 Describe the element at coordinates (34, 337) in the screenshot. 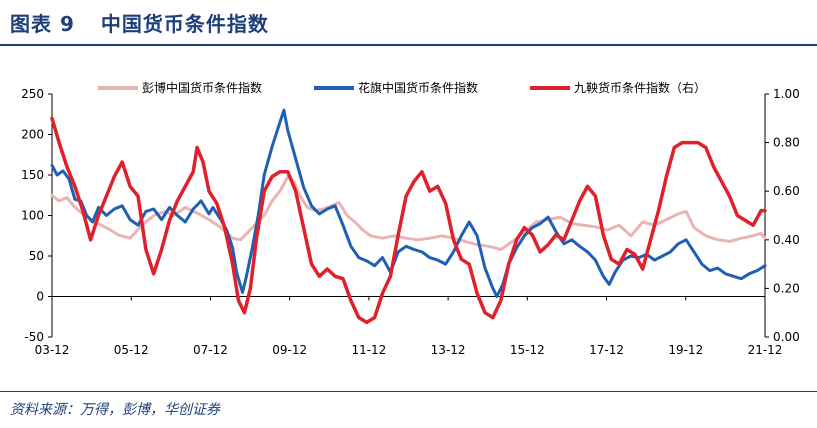

I see `y-left-tick-label: -50` at that location.